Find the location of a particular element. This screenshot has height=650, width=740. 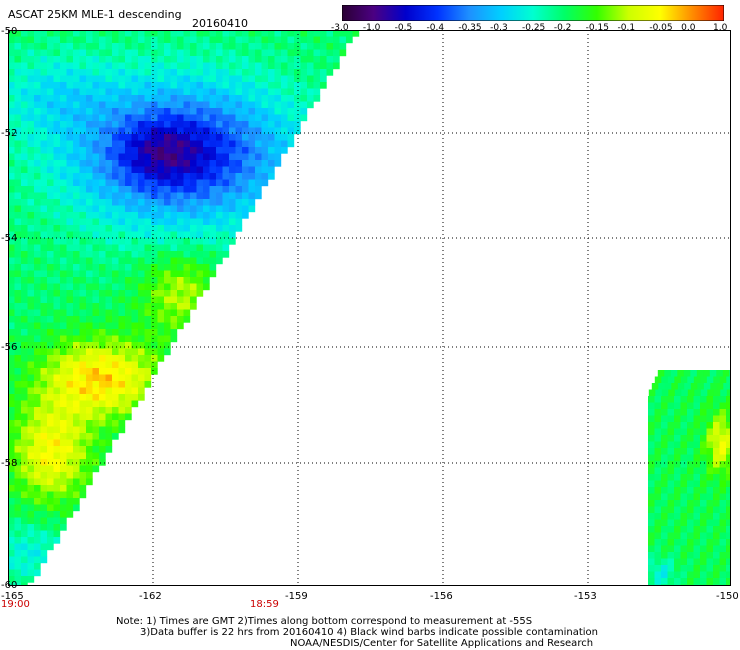

map-date: 20160410 is located at coordinates (220, 23).